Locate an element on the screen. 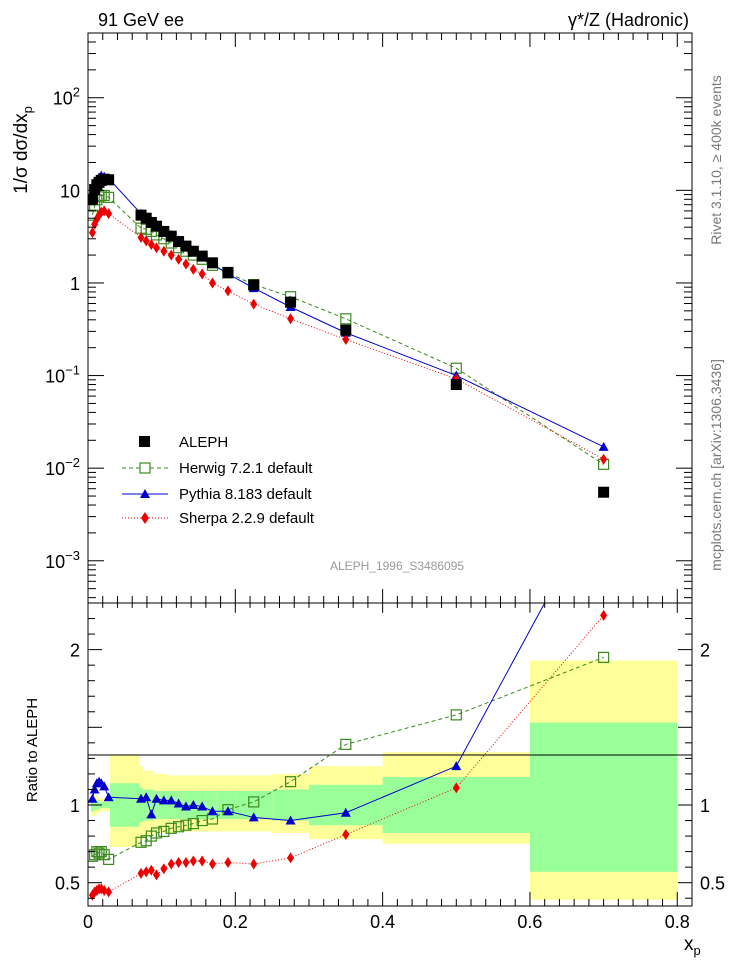  xtick-label-4: 0.8 is located at coordinates (677, 922).